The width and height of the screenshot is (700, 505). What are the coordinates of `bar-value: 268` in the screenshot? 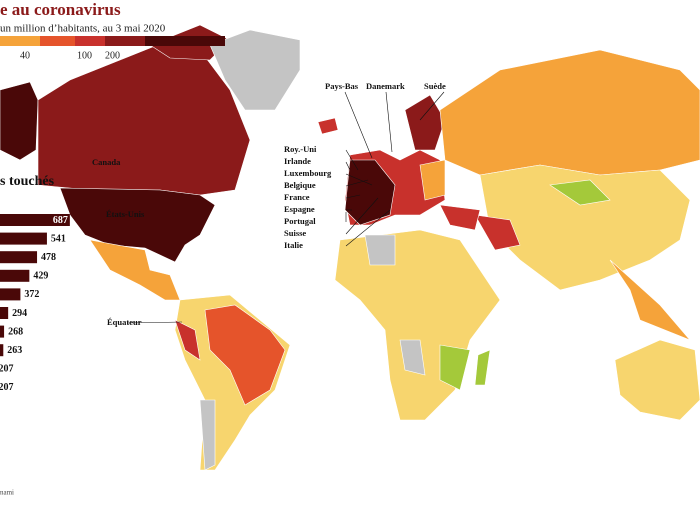 It's located at (15, 331).